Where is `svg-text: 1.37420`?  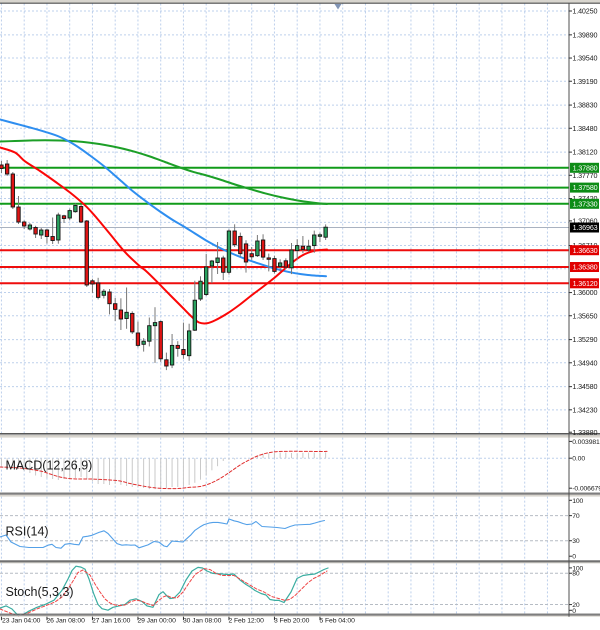
svg-text: 1.37420 is located at coordinates (584, 198).